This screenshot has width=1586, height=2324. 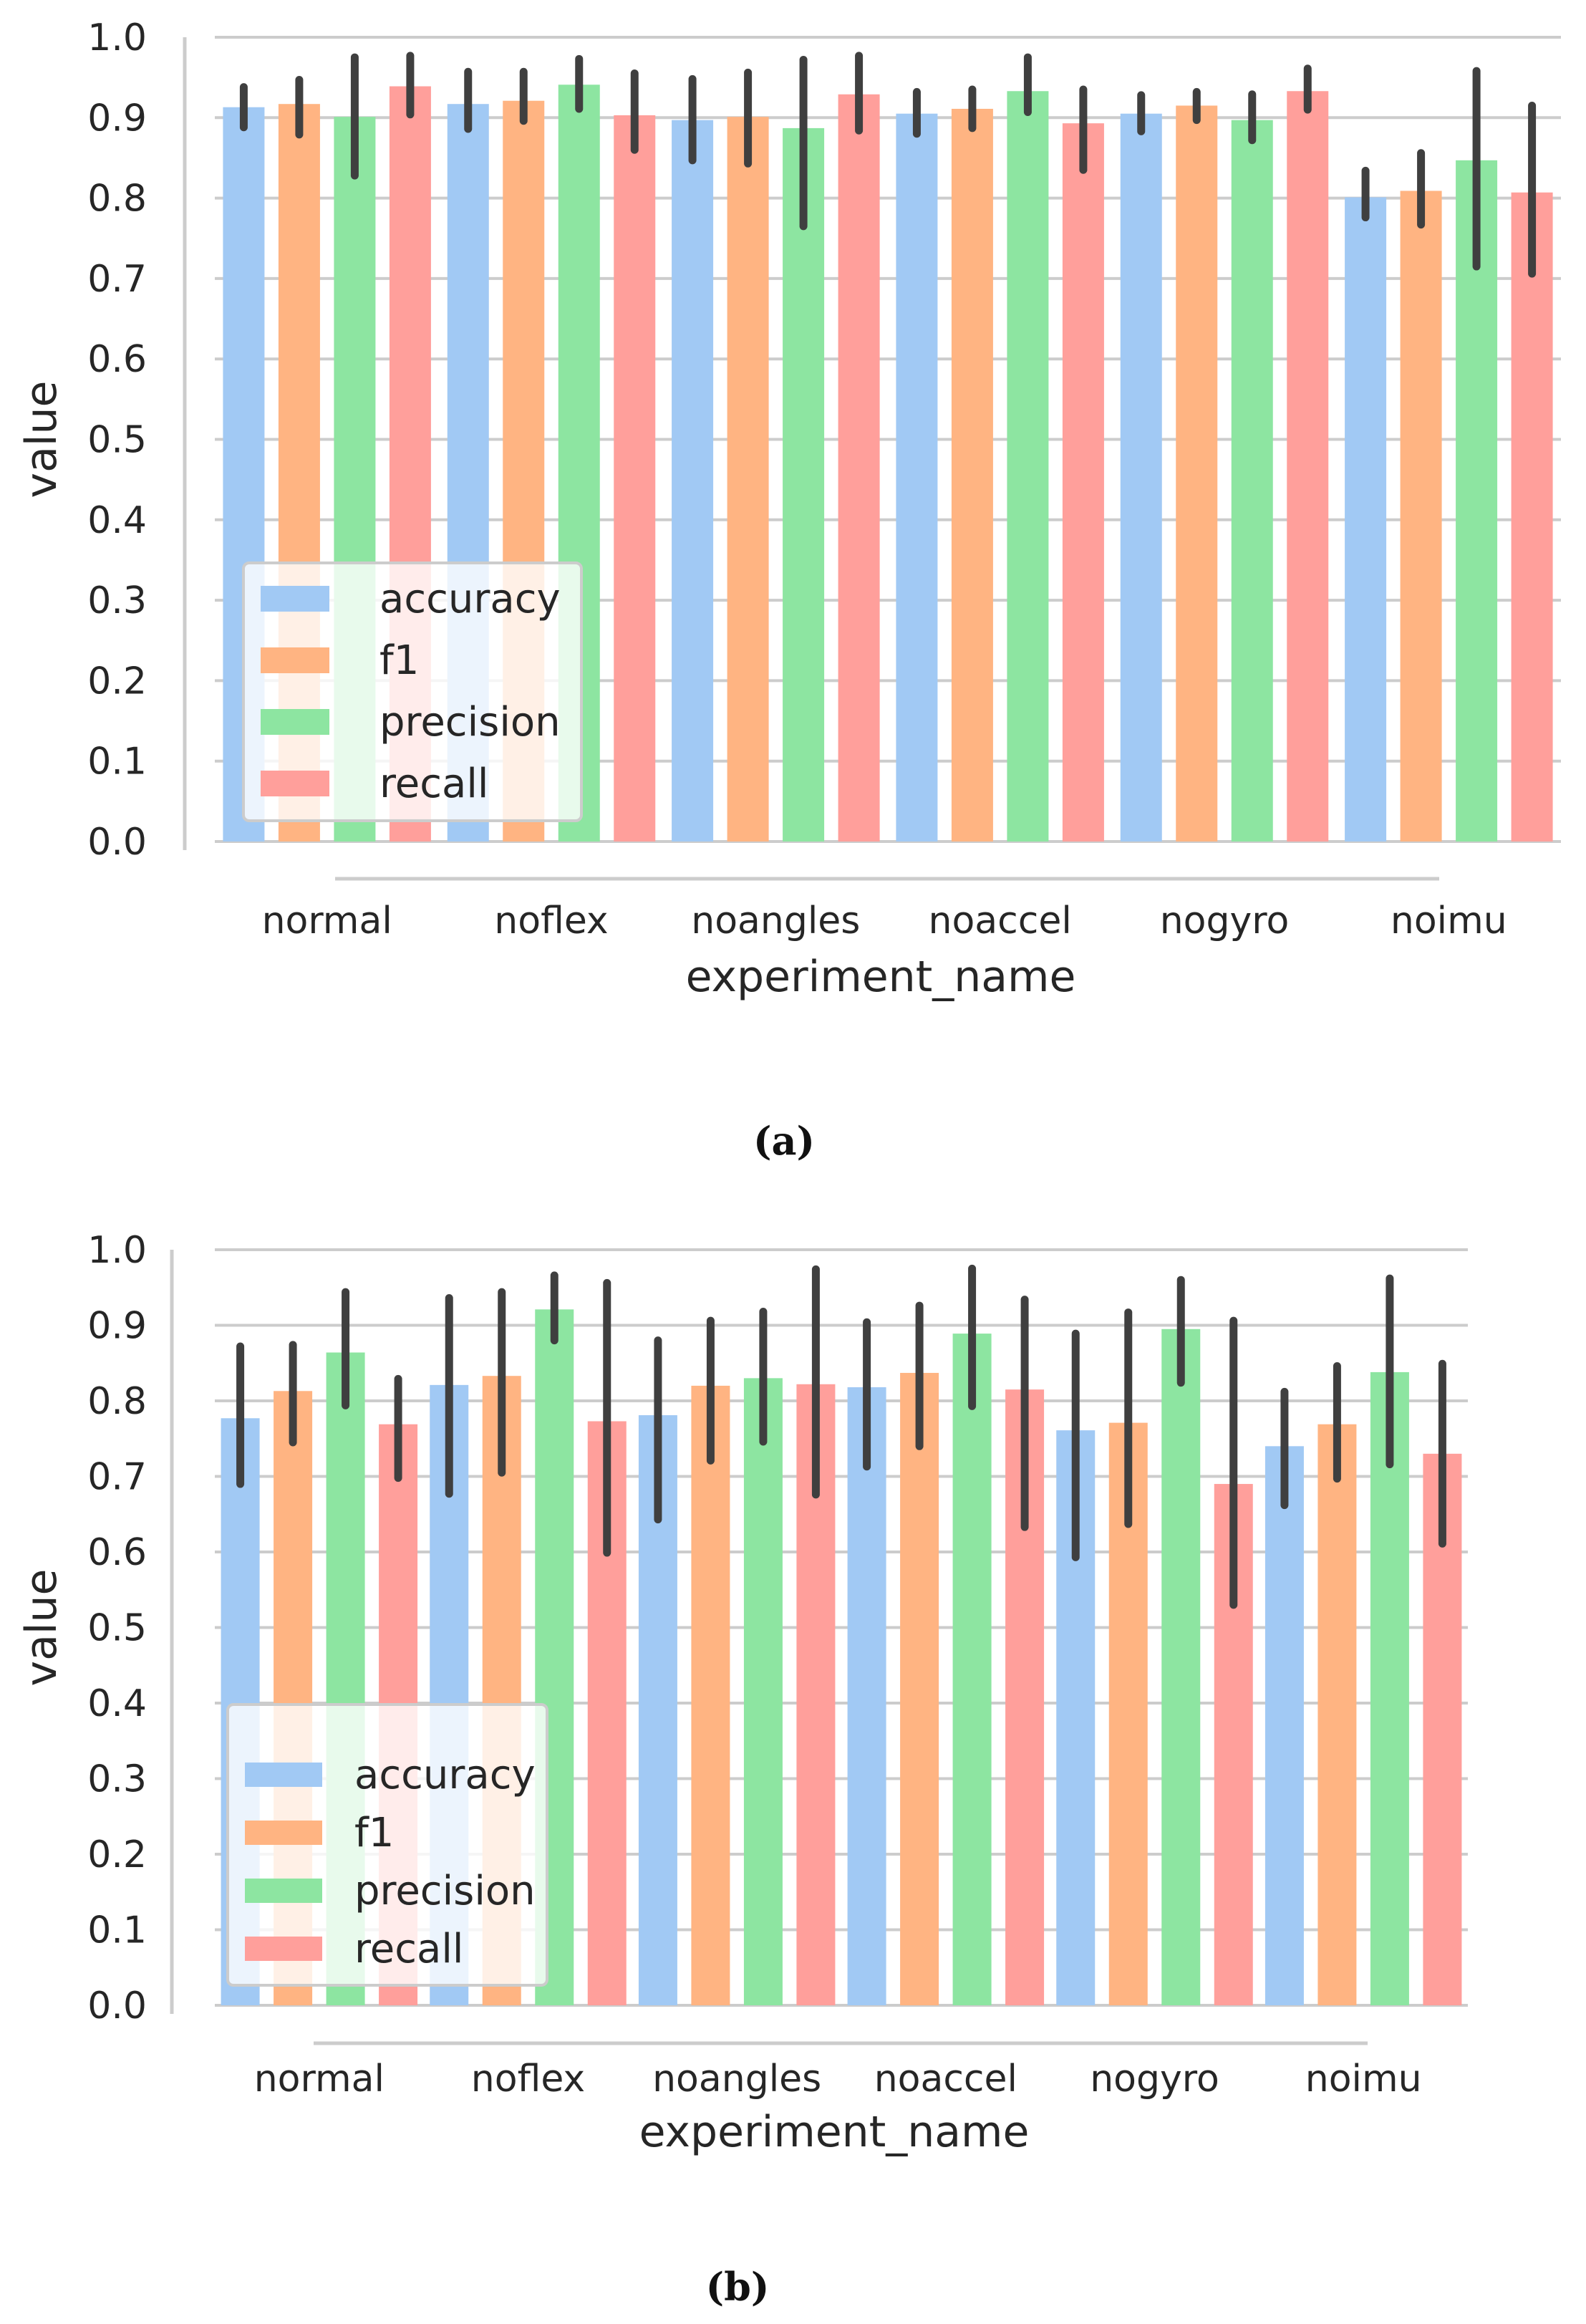 What do you see at coordinates (1181, 1667) in the screenshot?
I see `bar-b-nogyro-precision` at bounding box center [1181, 1667].